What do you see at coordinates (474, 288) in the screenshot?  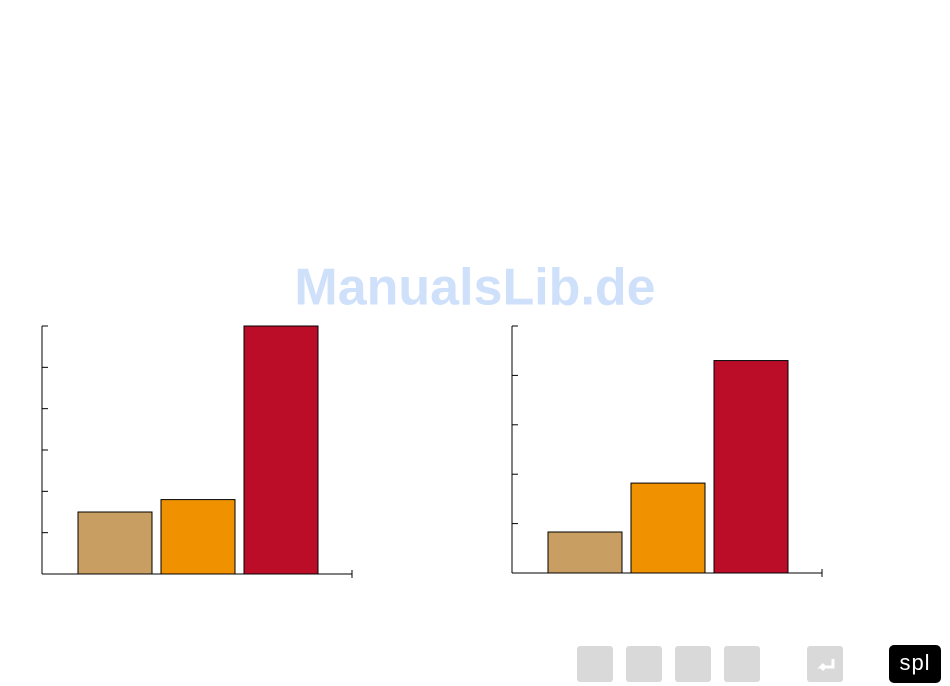 I see `watermark: ManualsLib.de` at bounding box center [474, 288].